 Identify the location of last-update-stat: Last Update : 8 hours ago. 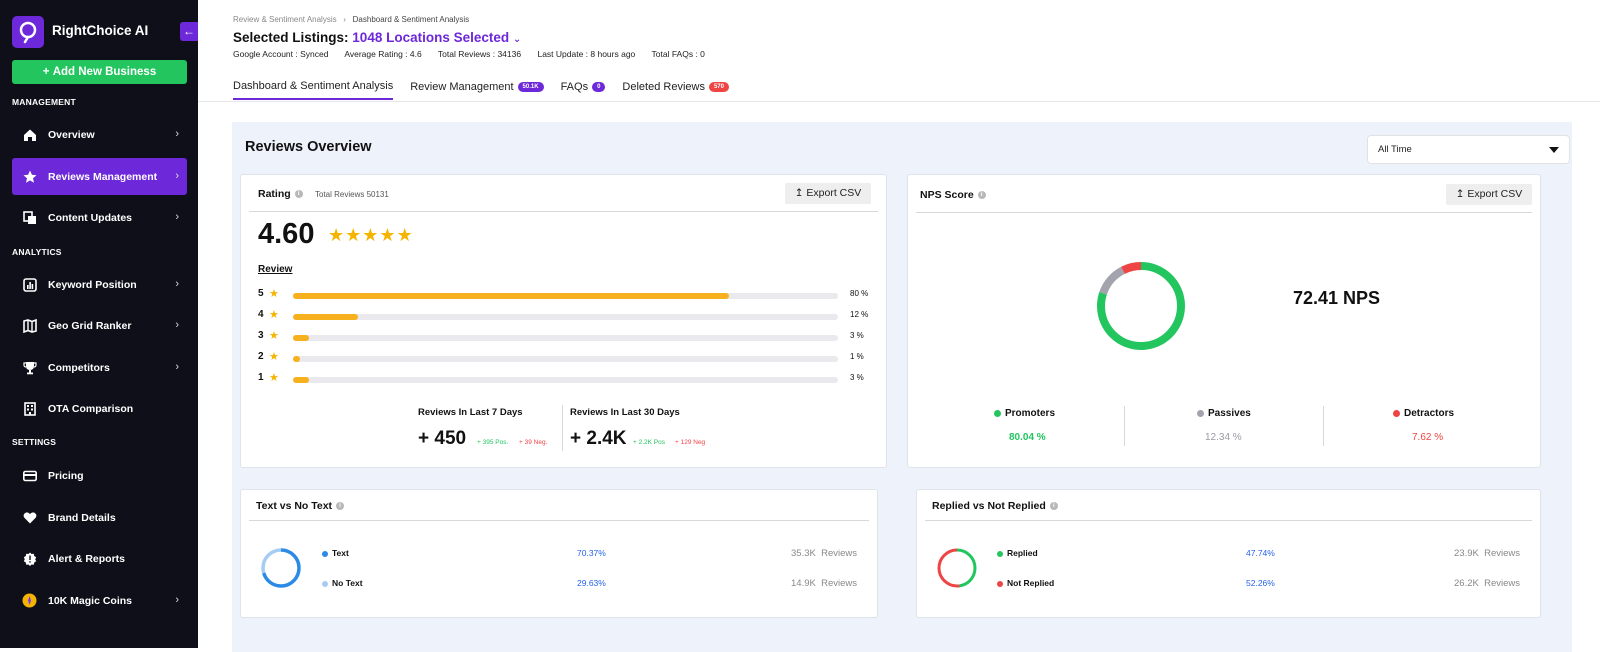
(586, 54).